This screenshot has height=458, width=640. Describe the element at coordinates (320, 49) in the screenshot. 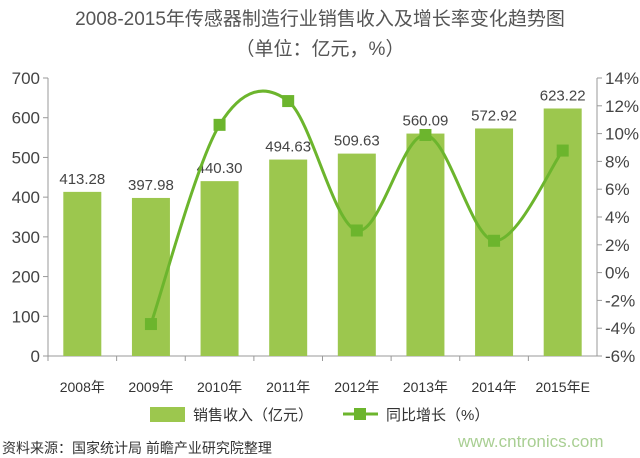

I see `chart-subtitle: （单位：亿元，%）` at that location.